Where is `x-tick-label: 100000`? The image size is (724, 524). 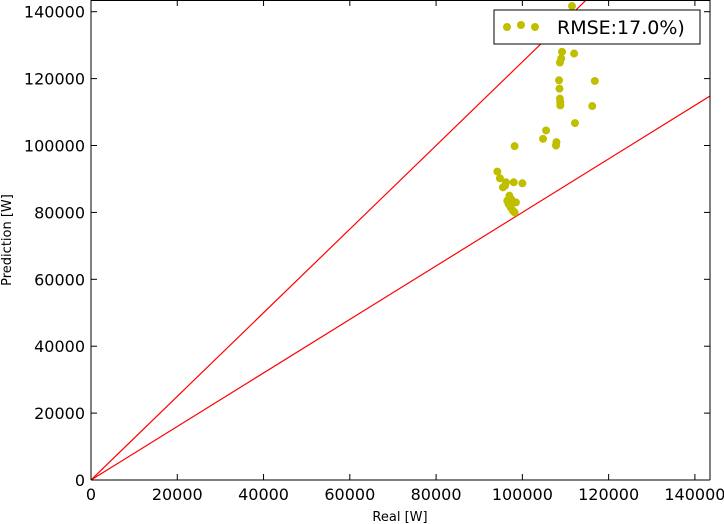 x-tick-label: 100000 is located at coordinates (522, 494).